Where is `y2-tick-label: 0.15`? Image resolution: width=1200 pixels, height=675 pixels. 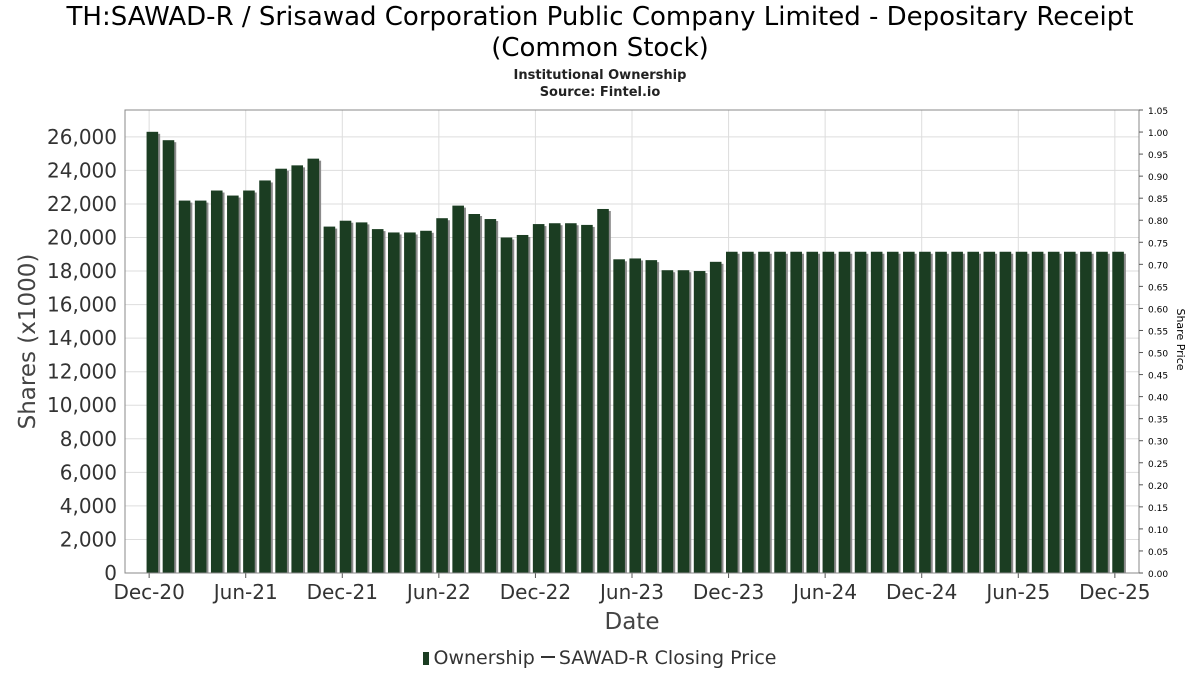
y2-tick-label: 0.15 is located at coordinates (1158, 509).